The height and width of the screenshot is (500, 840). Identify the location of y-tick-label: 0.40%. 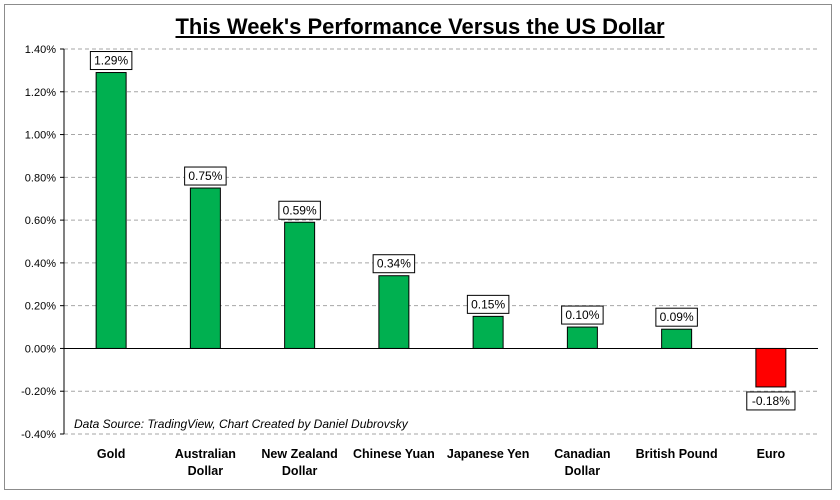
(40, 264).